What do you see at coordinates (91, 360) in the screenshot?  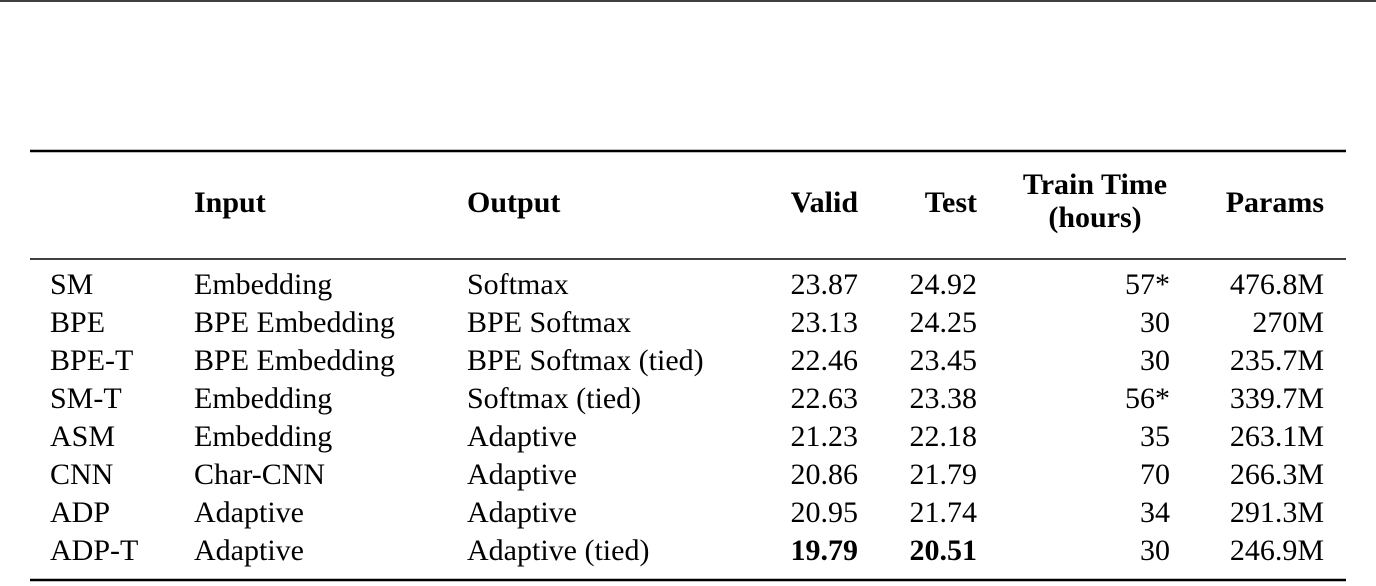 I see `row-label: BPE-T` at bounding box center [91, 360].